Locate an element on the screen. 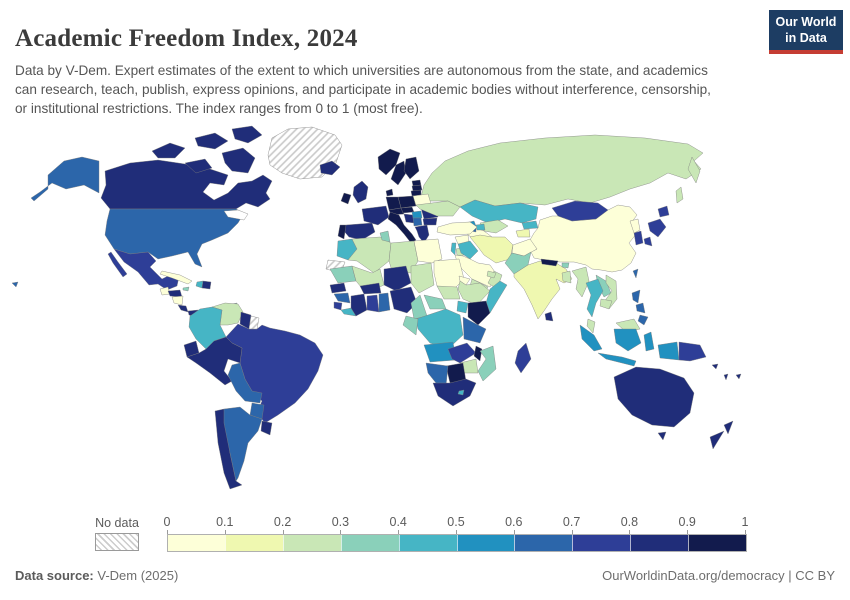  footer-link: OurWorldinData.org/democracy | CC BY is located at coordinates (718, 575).